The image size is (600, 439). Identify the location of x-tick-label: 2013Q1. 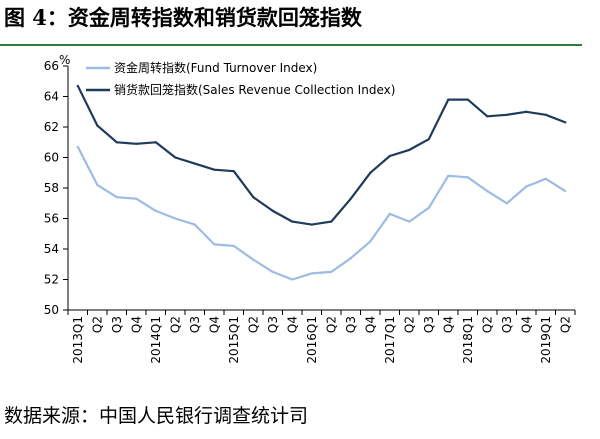
(78, 340).